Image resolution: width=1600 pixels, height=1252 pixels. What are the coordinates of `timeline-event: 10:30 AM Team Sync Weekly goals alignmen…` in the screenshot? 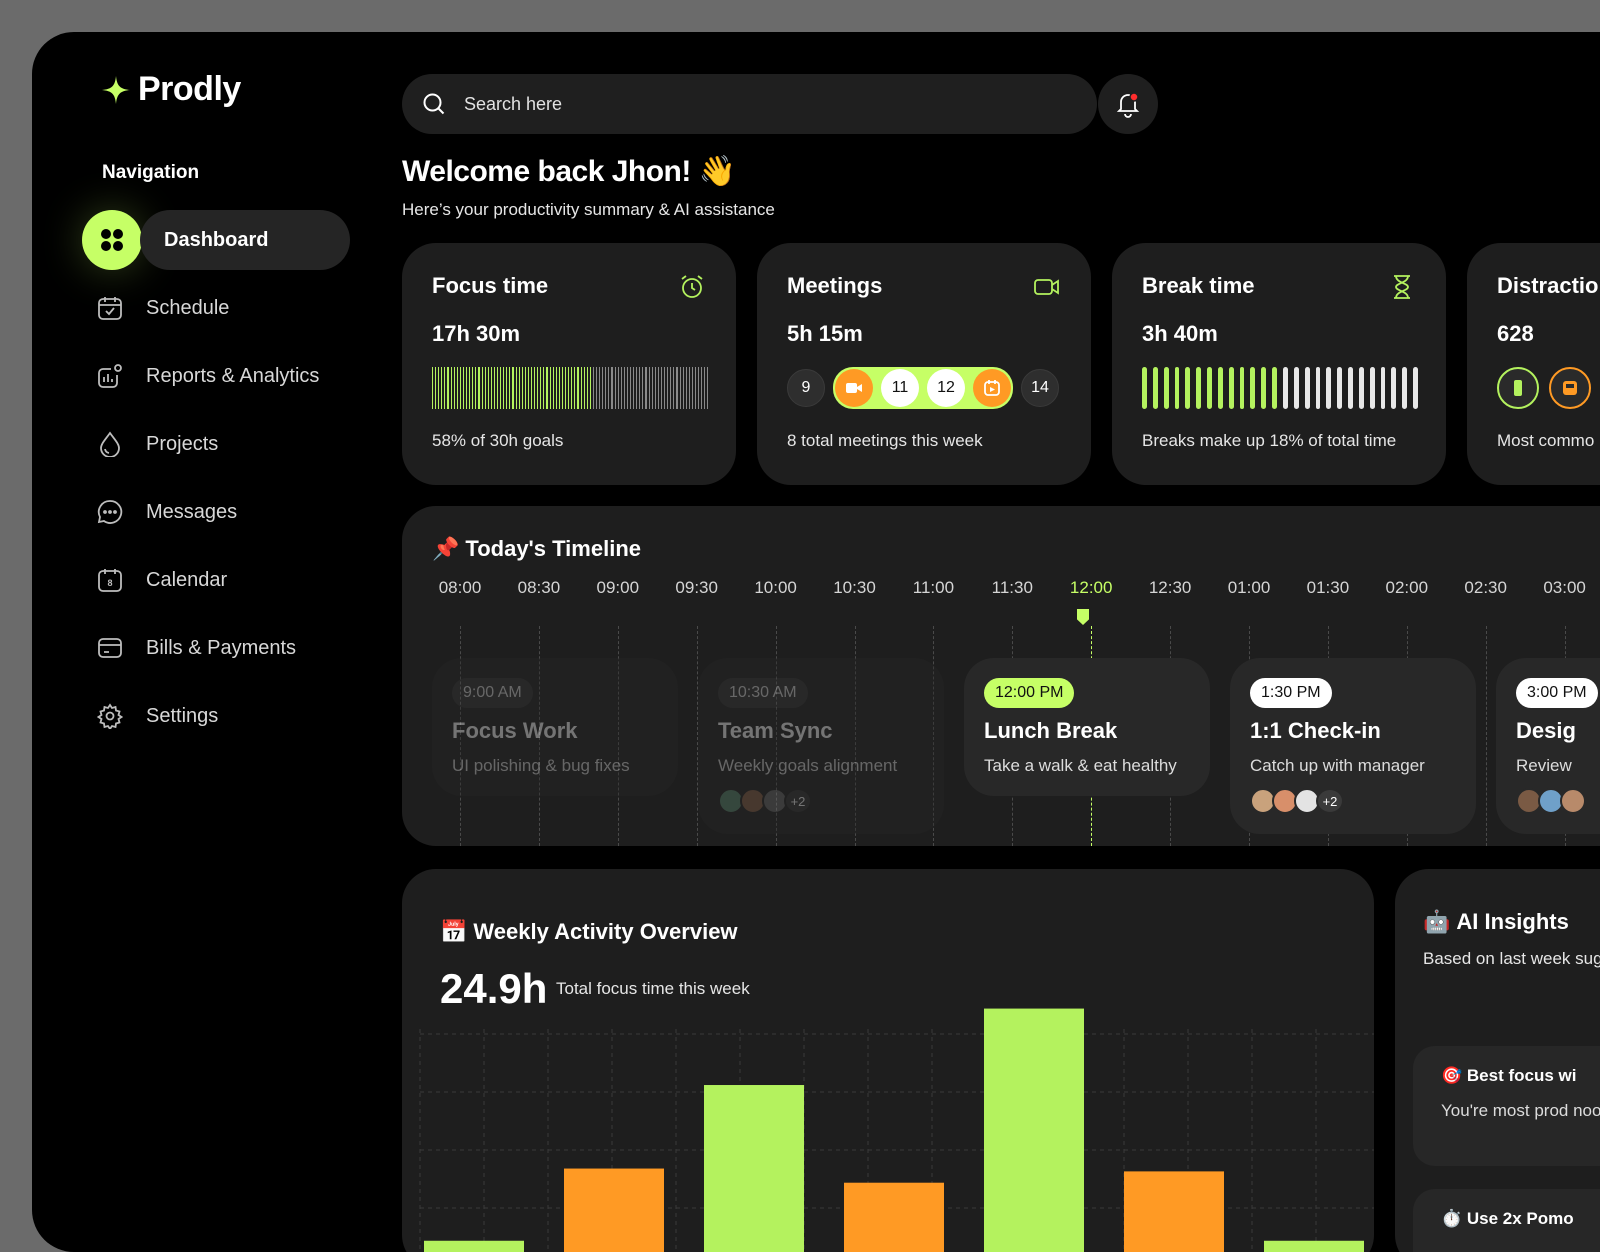 It's located at (821, 746).